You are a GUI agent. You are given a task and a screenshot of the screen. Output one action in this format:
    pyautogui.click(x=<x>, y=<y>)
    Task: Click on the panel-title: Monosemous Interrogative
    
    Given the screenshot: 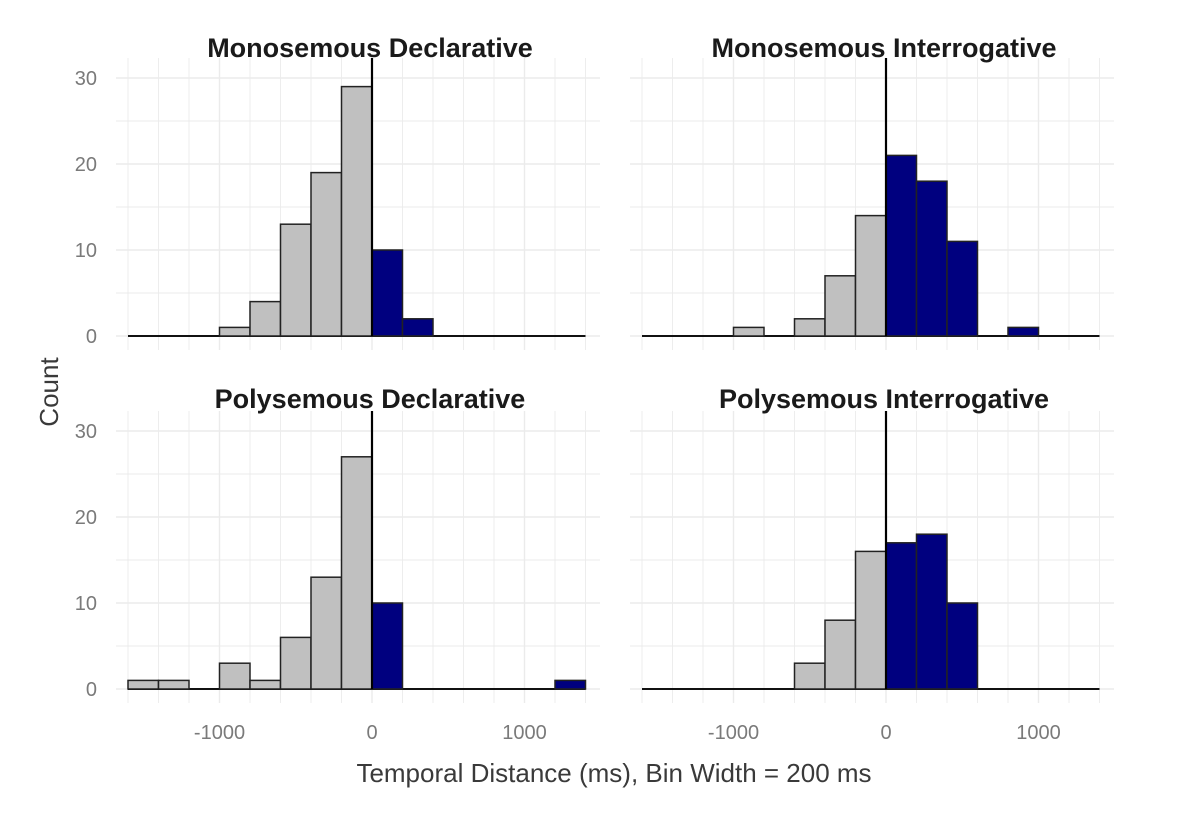 What is the action you would take?
    pyautogui.click(x=883, y=48)
    